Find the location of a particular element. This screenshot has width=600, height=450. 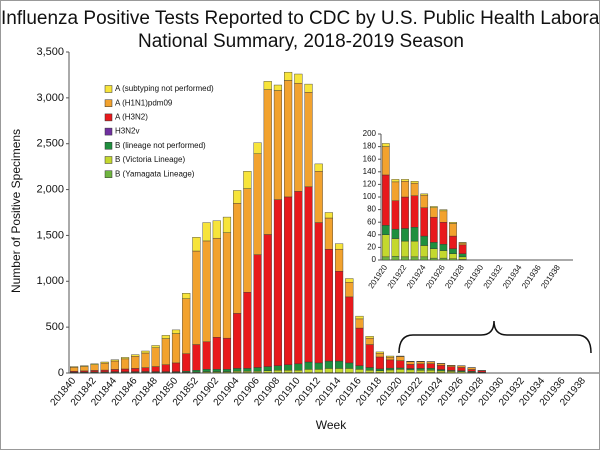

legend-label: B (Victoria Lineage) is located at coordinates (150, 159).